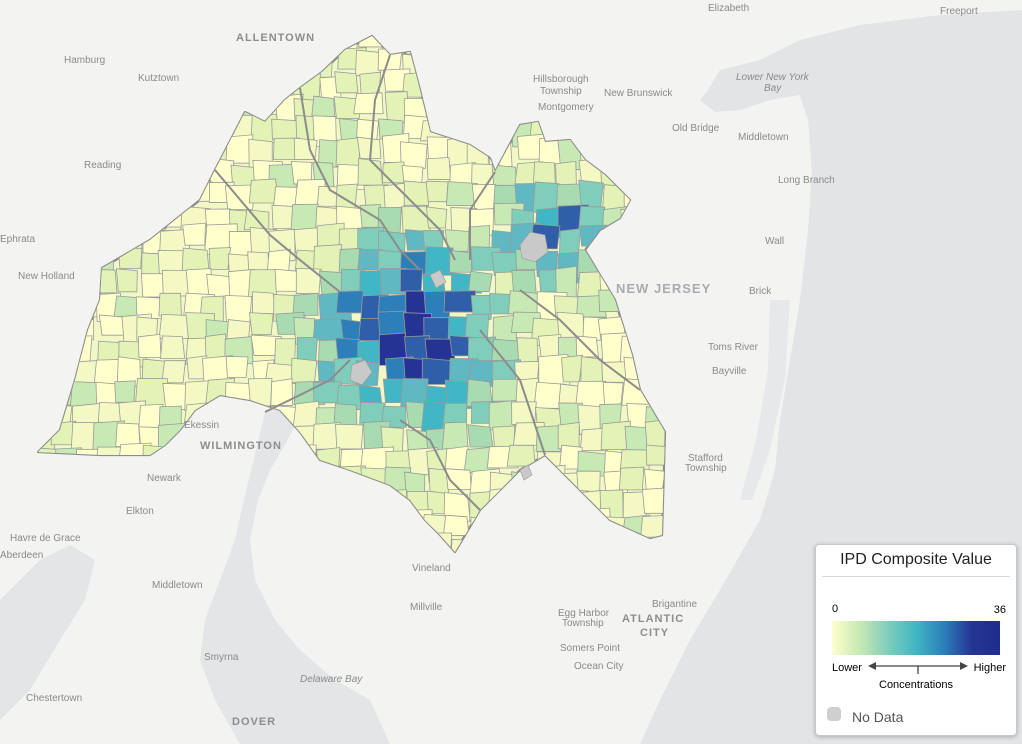 This screenshot has height=744, width=1022. I want to click on label-dover: DOVER, so click(254, 722).